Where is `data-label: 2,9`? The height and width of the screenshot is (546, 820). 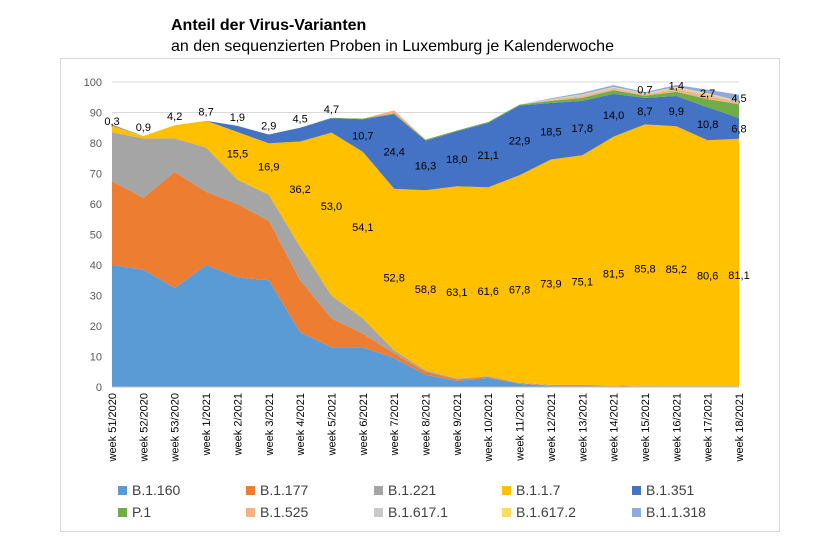
data-label: 2,9 is located at coordinates (268, 126).